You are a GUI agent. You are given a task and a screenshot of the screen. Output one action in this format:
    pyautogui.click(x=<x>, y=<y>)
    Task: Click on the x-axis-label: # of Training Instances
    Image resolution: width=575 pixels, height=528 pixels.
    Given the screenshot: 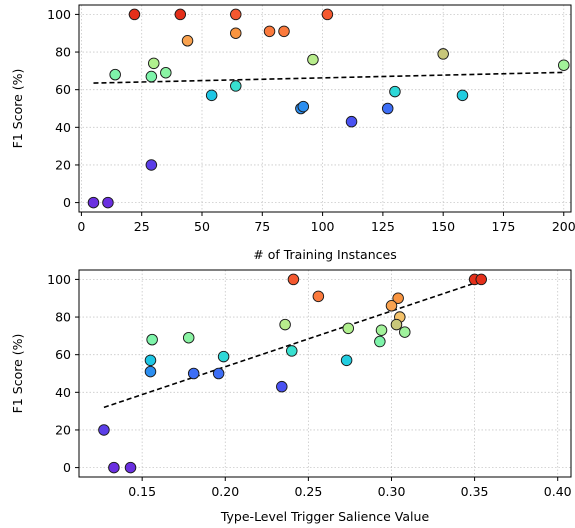 What is the action you would take?
    pyautogui.click(x=324, y=254)
    